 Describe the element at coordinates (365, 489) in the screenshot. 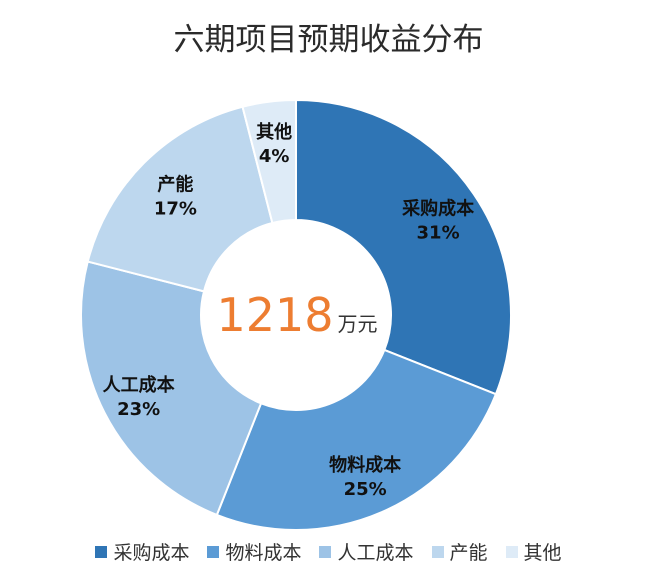

I see `slice-value-material: 25%` at that location.